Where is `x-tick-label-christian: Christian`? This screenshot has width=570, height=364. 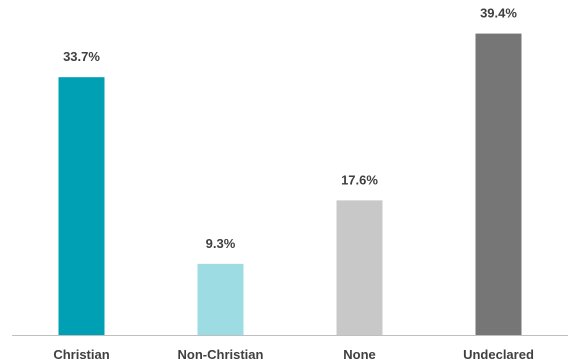 x-tick-label-christian: Christian is located at coordinates (81, 354).